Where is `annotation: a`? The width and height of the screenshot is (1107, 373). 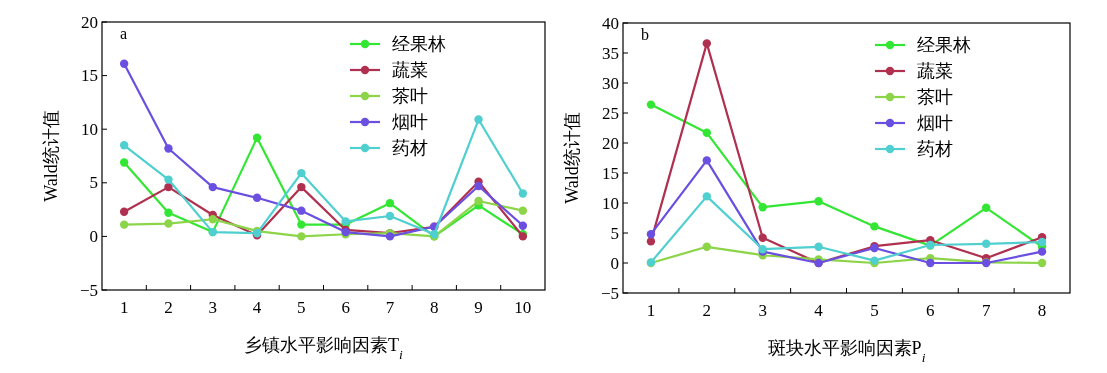
annotation: a is located at coordinates (124, 33).